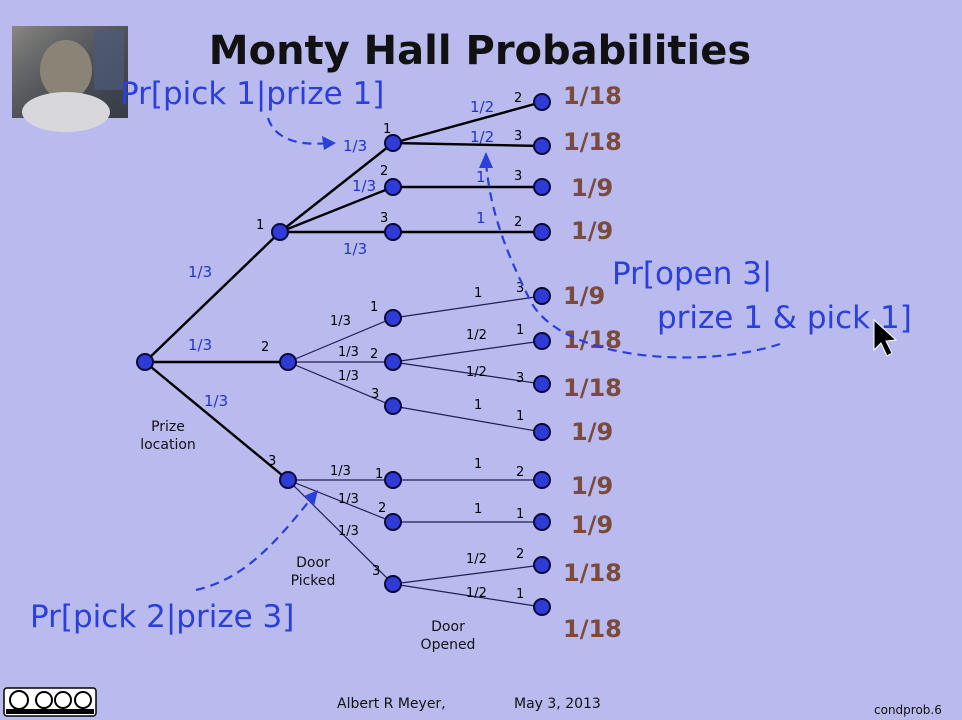 This screenshot has width=962, height=720. Describe the element at coordinates (260, 225) in the screenshot. I see `prize-label-1: 1` at that location.